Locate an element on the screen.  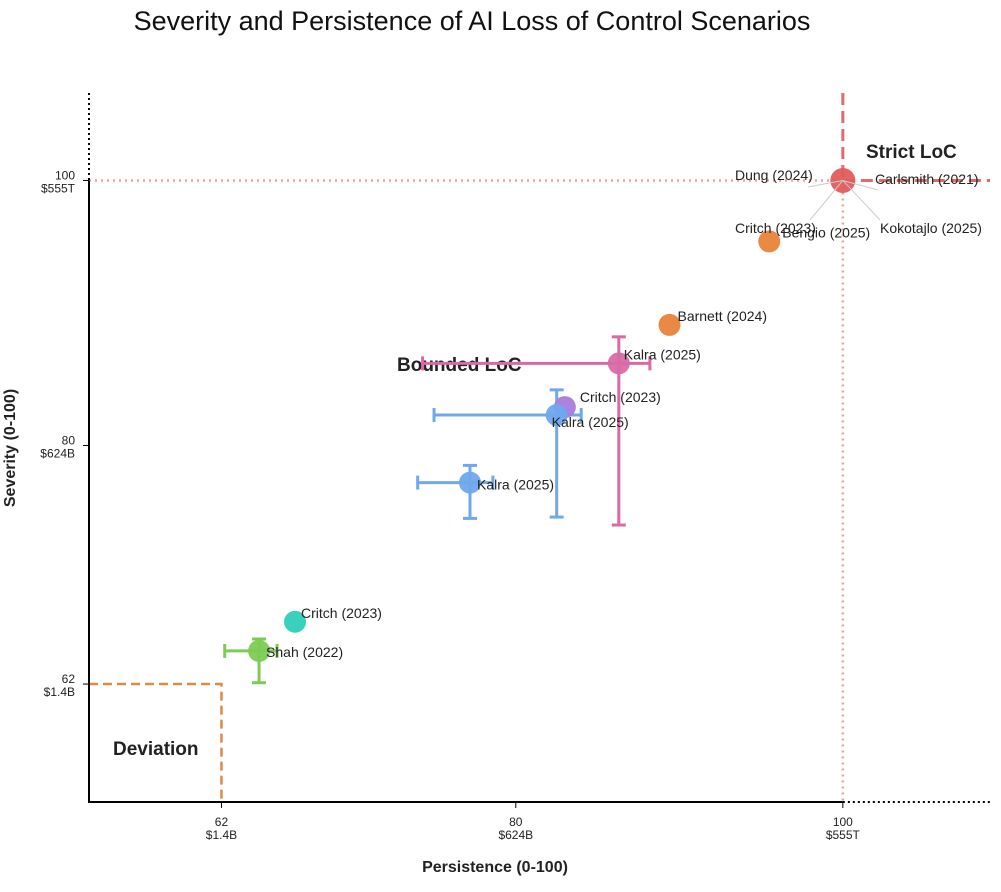
x-tick-label: 62 is located at coordinates (222, 822).